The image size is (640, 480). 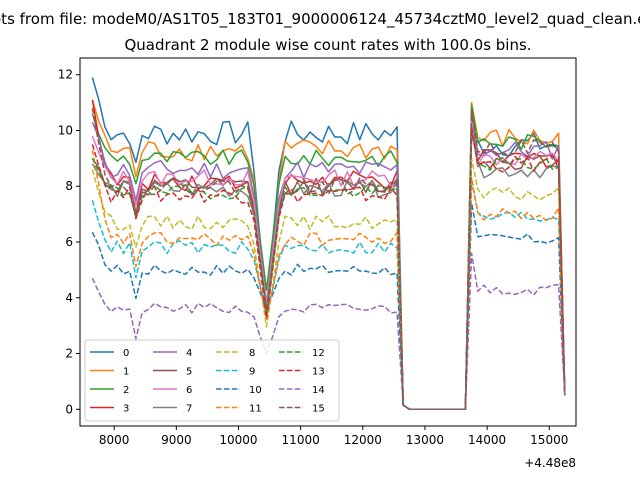 I want to click on x-tick-label: 14000, so click(x=487, y=440).